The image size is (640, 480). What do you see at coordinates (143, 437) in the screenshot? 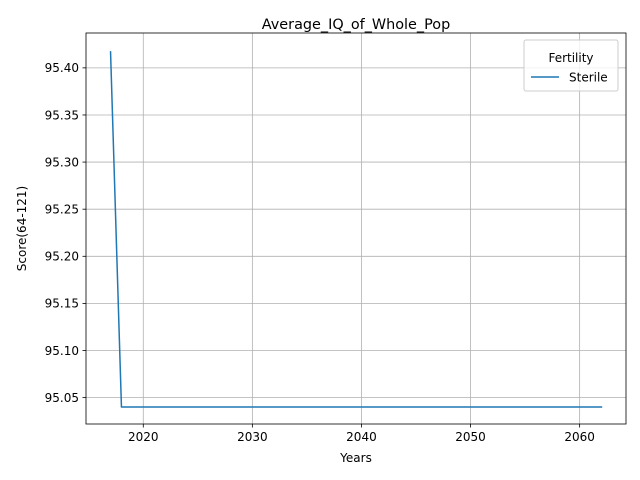
I see `x-tick-label: 2020` at bounding box center [143, 437].